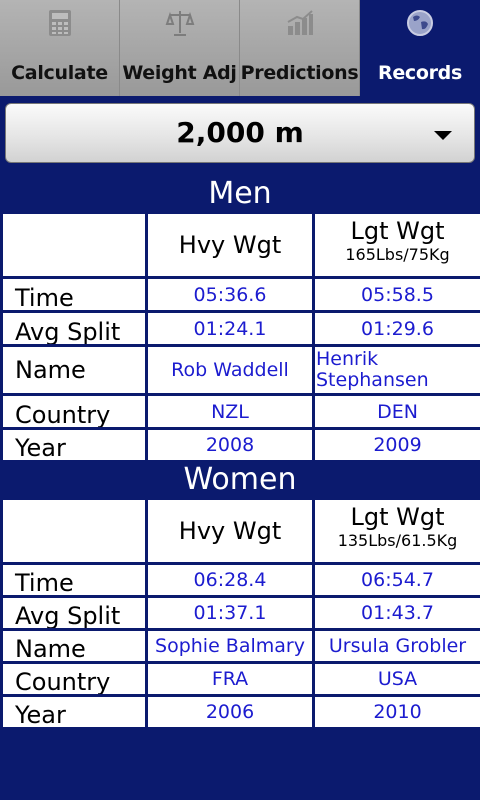 Image resolution: width=480 pixels, height=800 pixels. I want to click on heavy-split-value: 01:37.1, so click(230, 613).